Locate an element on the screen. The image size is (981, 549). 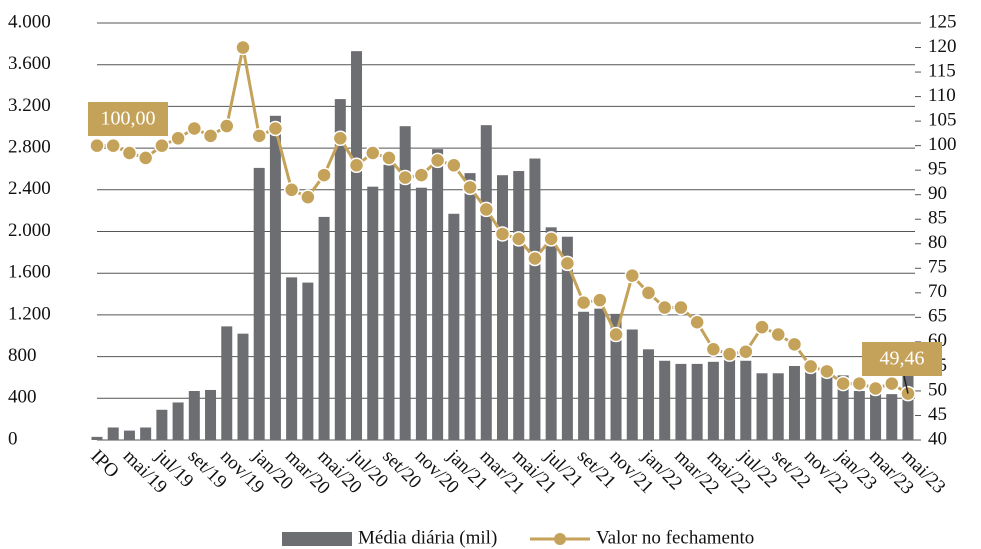
y-tick-label: 1.600 is located at coordinates (29, 272).